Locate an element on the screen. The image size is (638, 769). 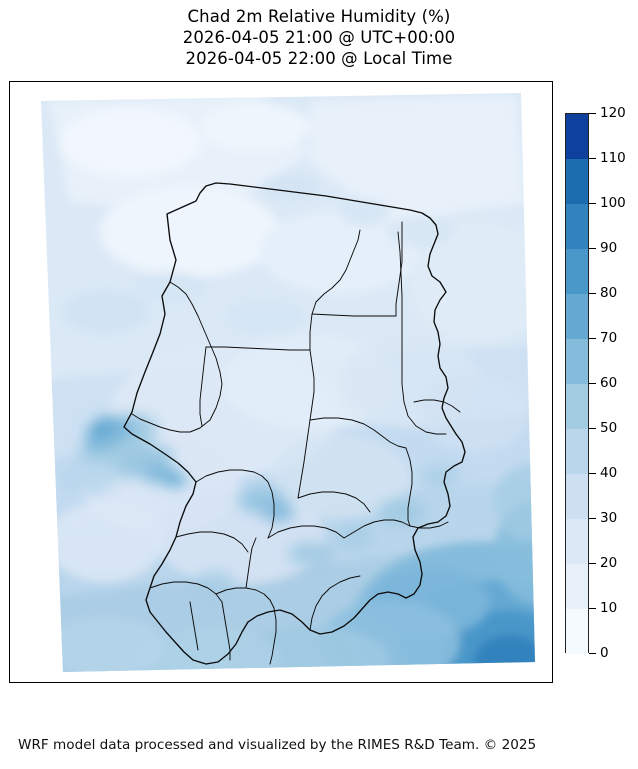
colorbar-tick-label: 70 is located at coordinates (609, 338).